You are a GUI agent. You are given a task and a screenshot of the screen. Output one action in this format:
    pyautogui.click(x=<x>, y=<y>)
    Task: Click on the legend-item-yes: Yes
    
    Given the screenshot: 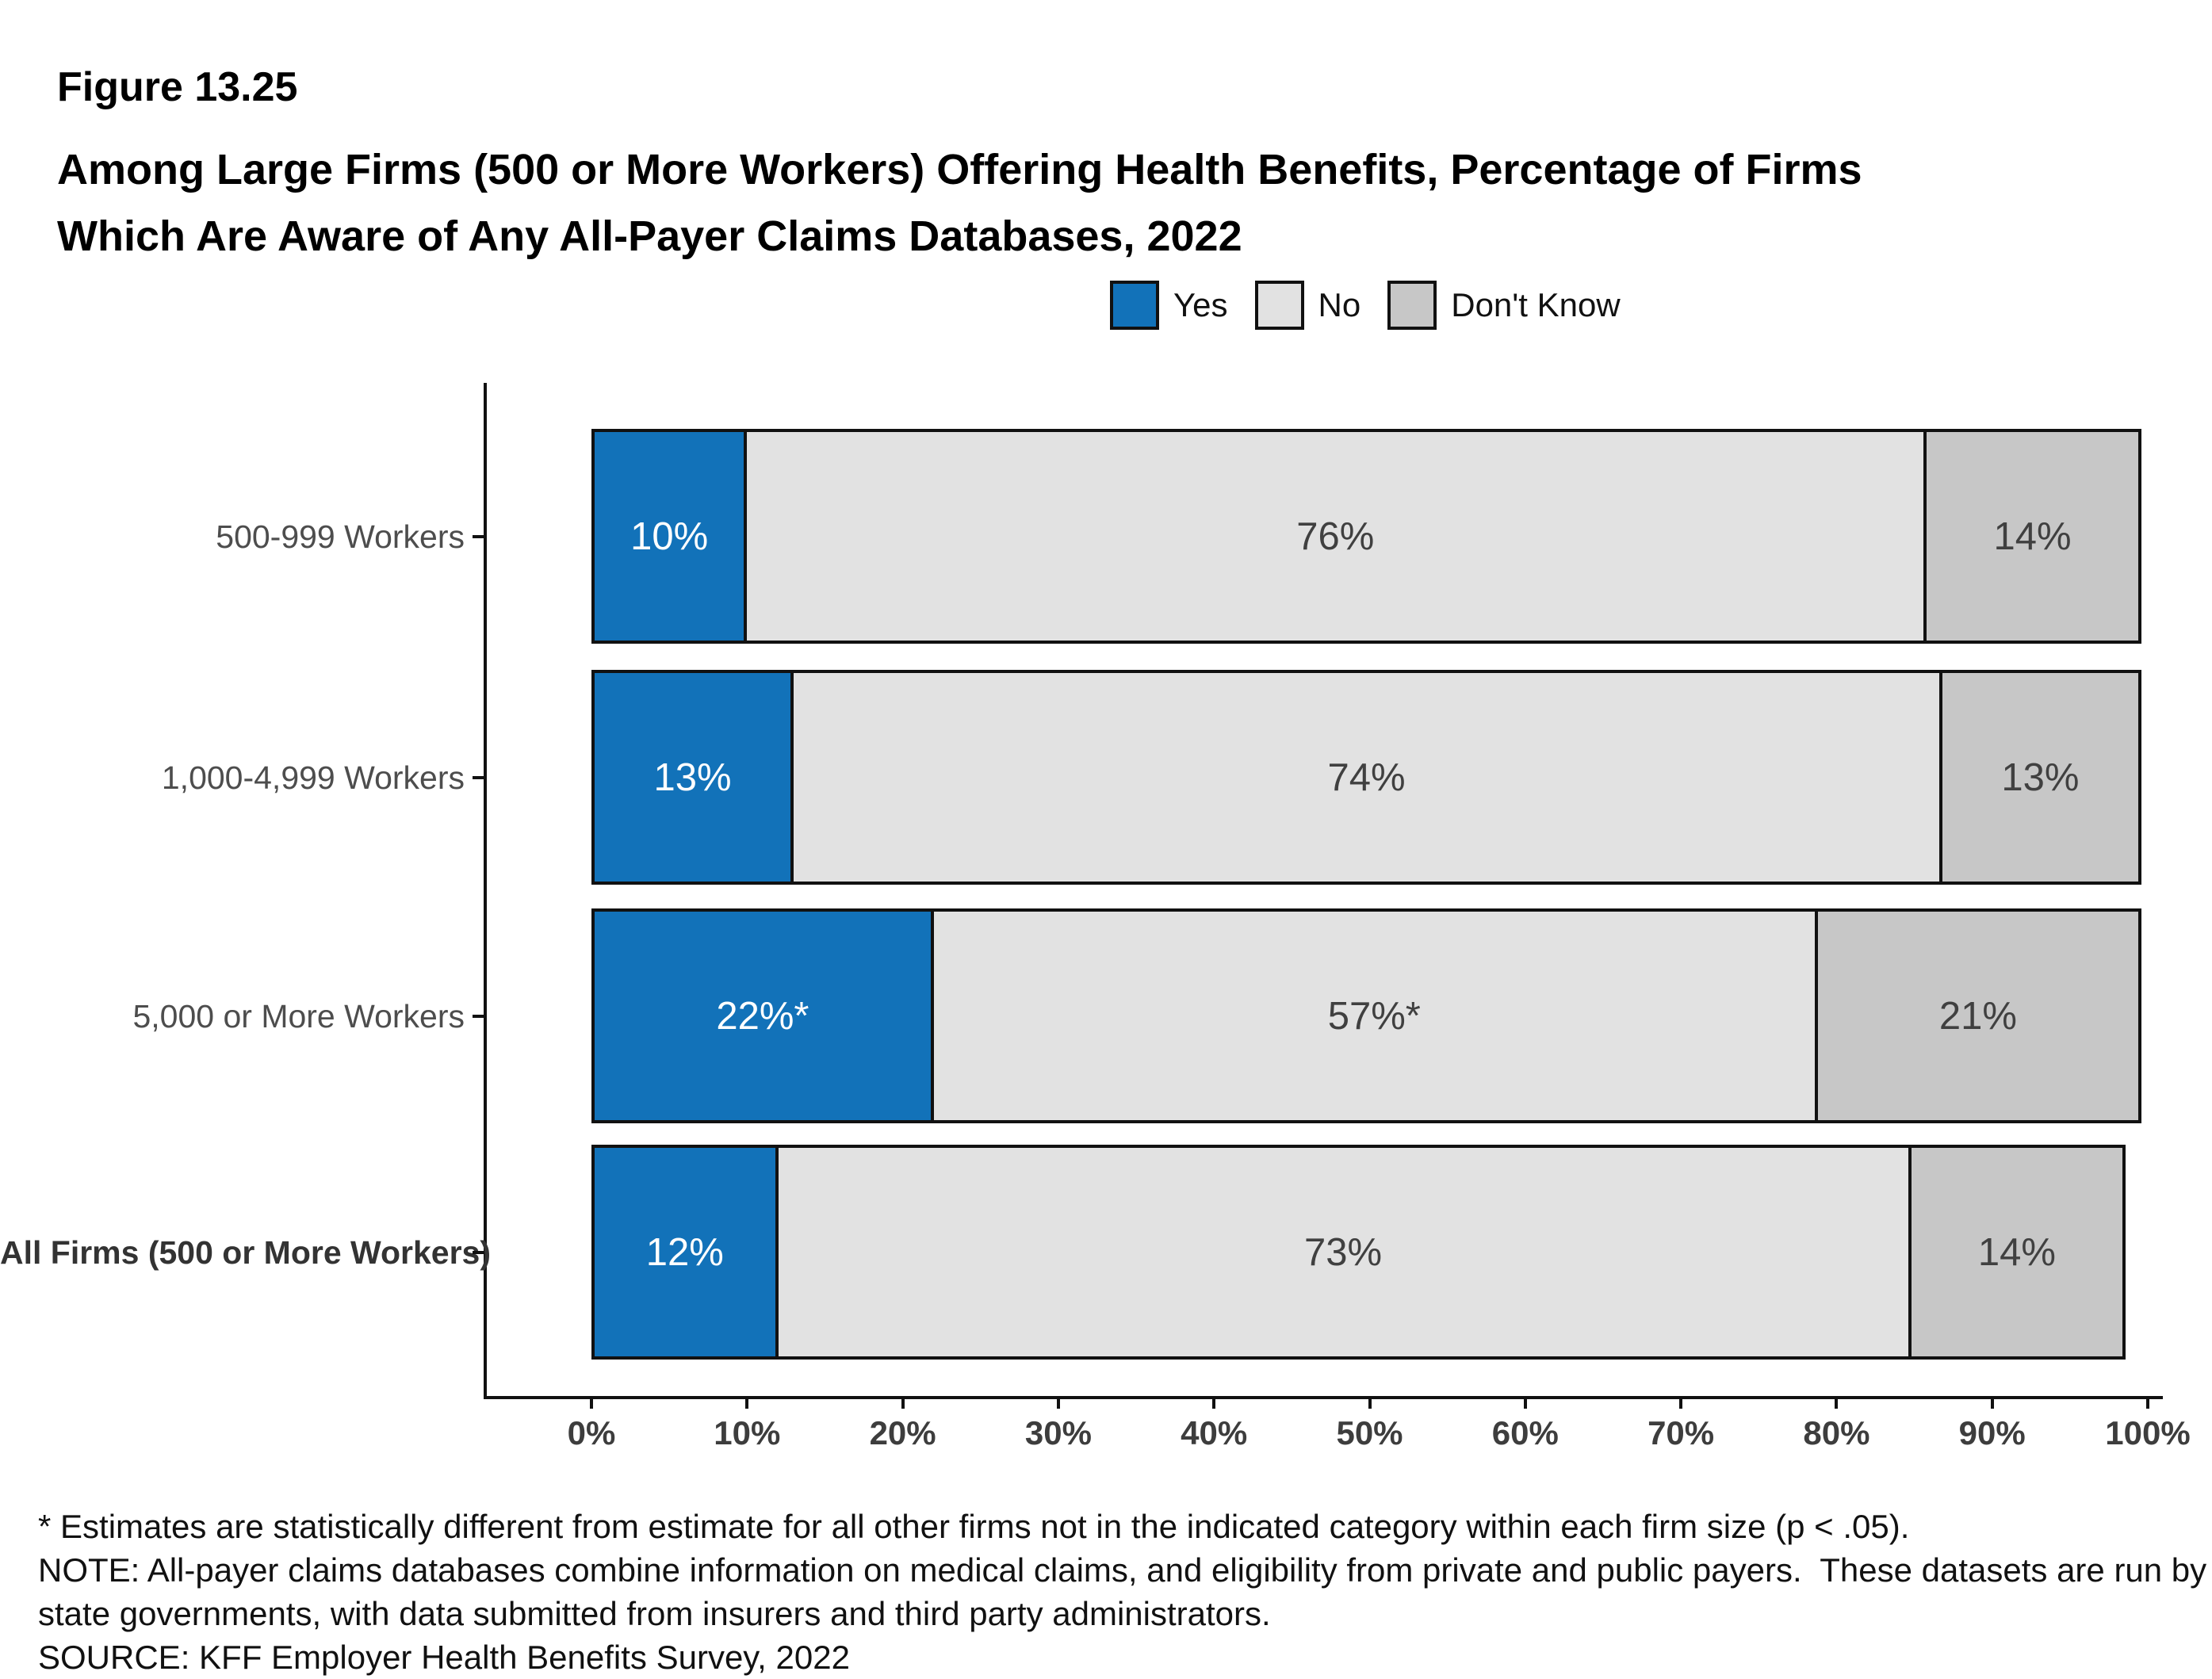 What is the action you would take?
    pyautogui.click(x=1169, y=305)
    